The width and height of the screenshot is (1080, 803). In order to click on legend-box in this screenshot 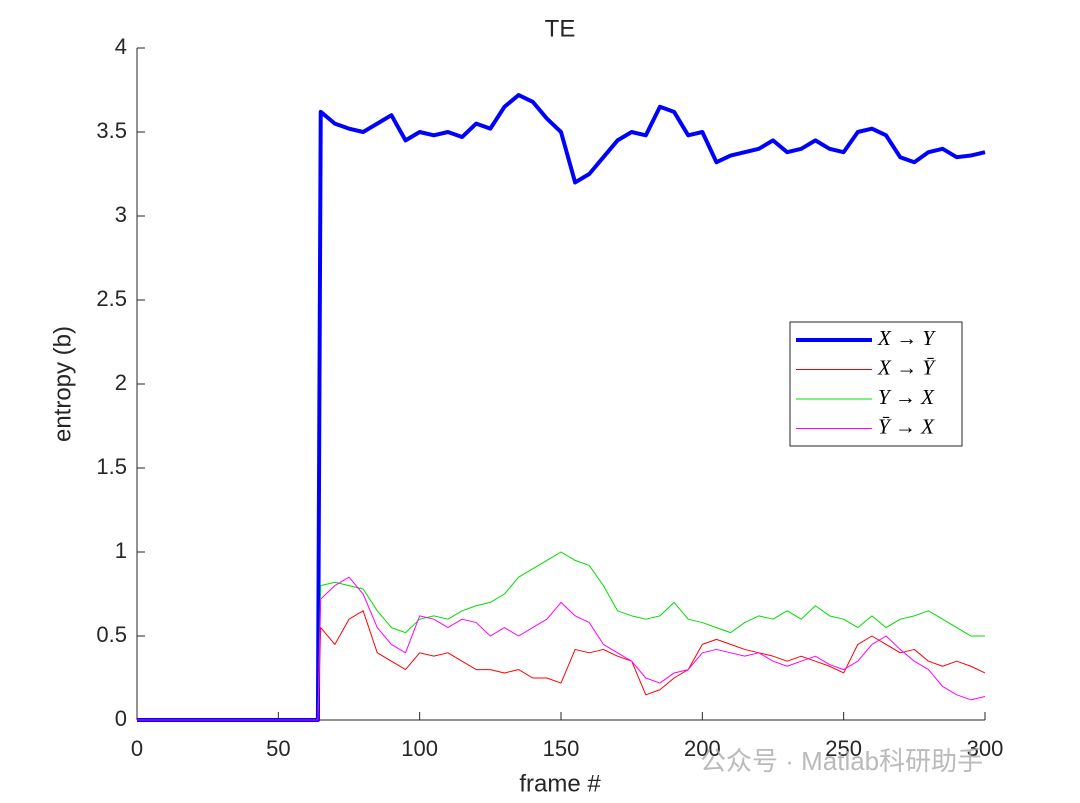, I will do `click(876, 384)`.